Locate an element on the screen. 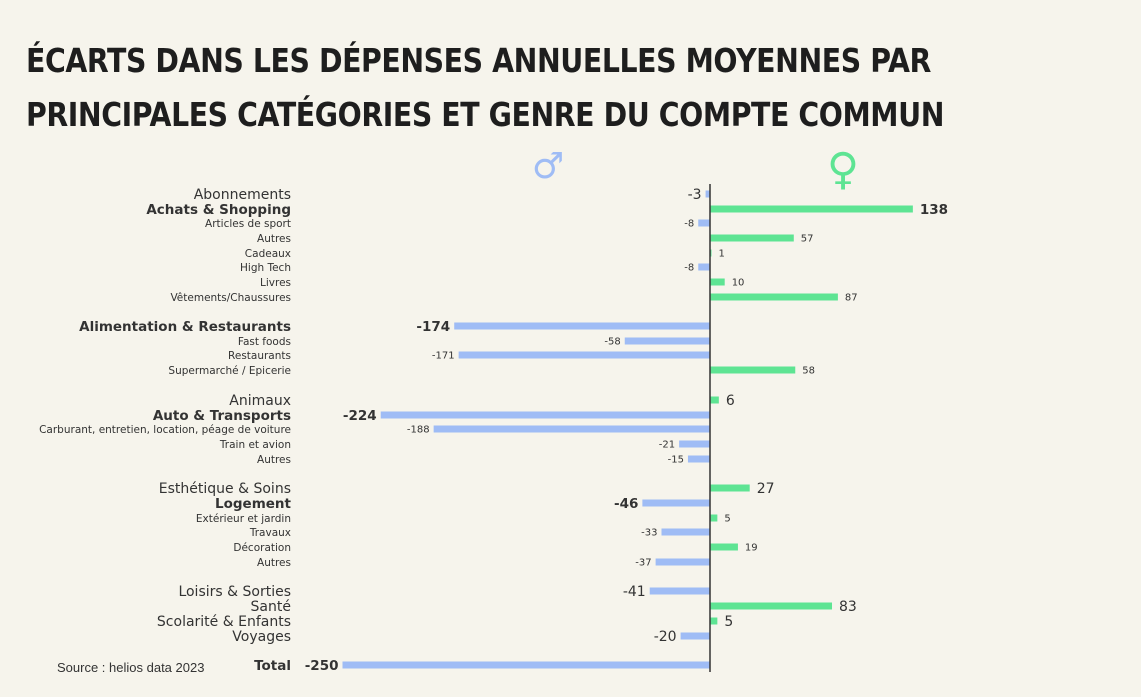  value-label: -41 is located at coordinates (634, 592).